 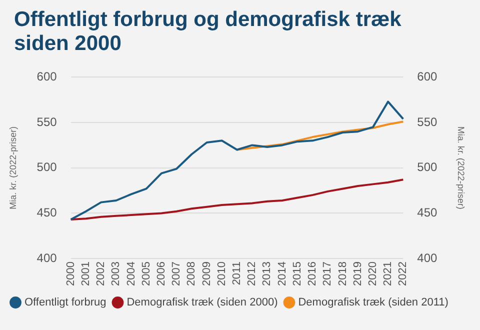 I want to click on x-tick-label: 2019, so click(x=358, y=274).